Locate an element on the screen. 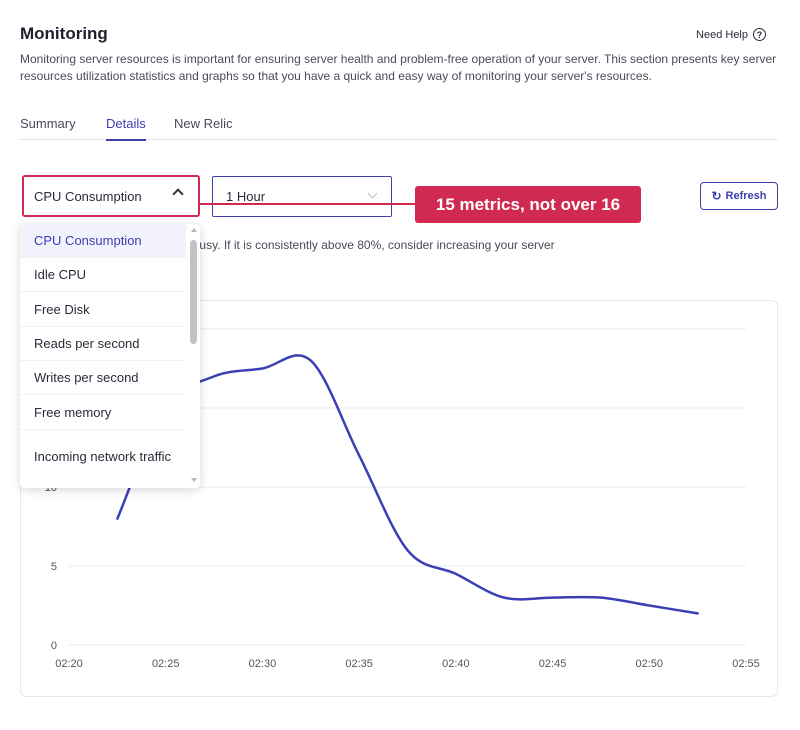 This screenshot has height=730, width=800. y-tick-label: 0 is located at coordinates (54, 646).